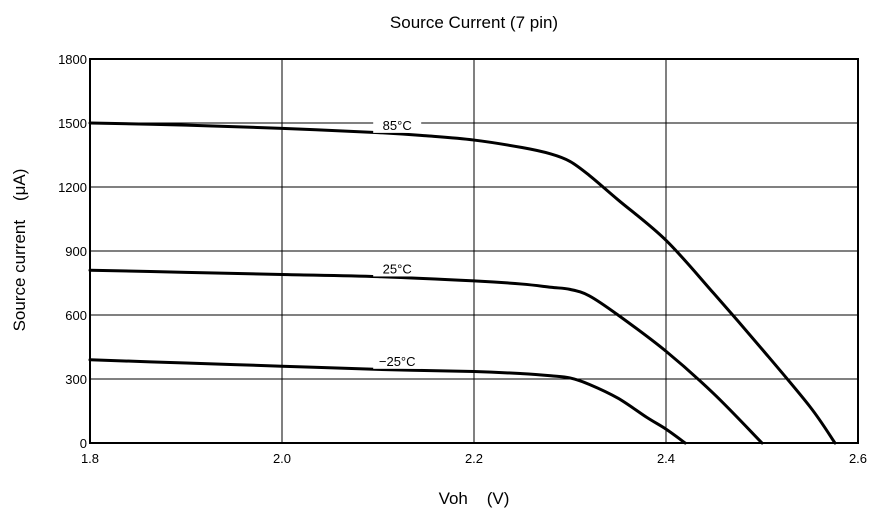 The width and height of the screenshot is (871, 515). Describe the element at coordinates (76, 315) in the screenshot. I see `y-tick-label: 600` at that location.